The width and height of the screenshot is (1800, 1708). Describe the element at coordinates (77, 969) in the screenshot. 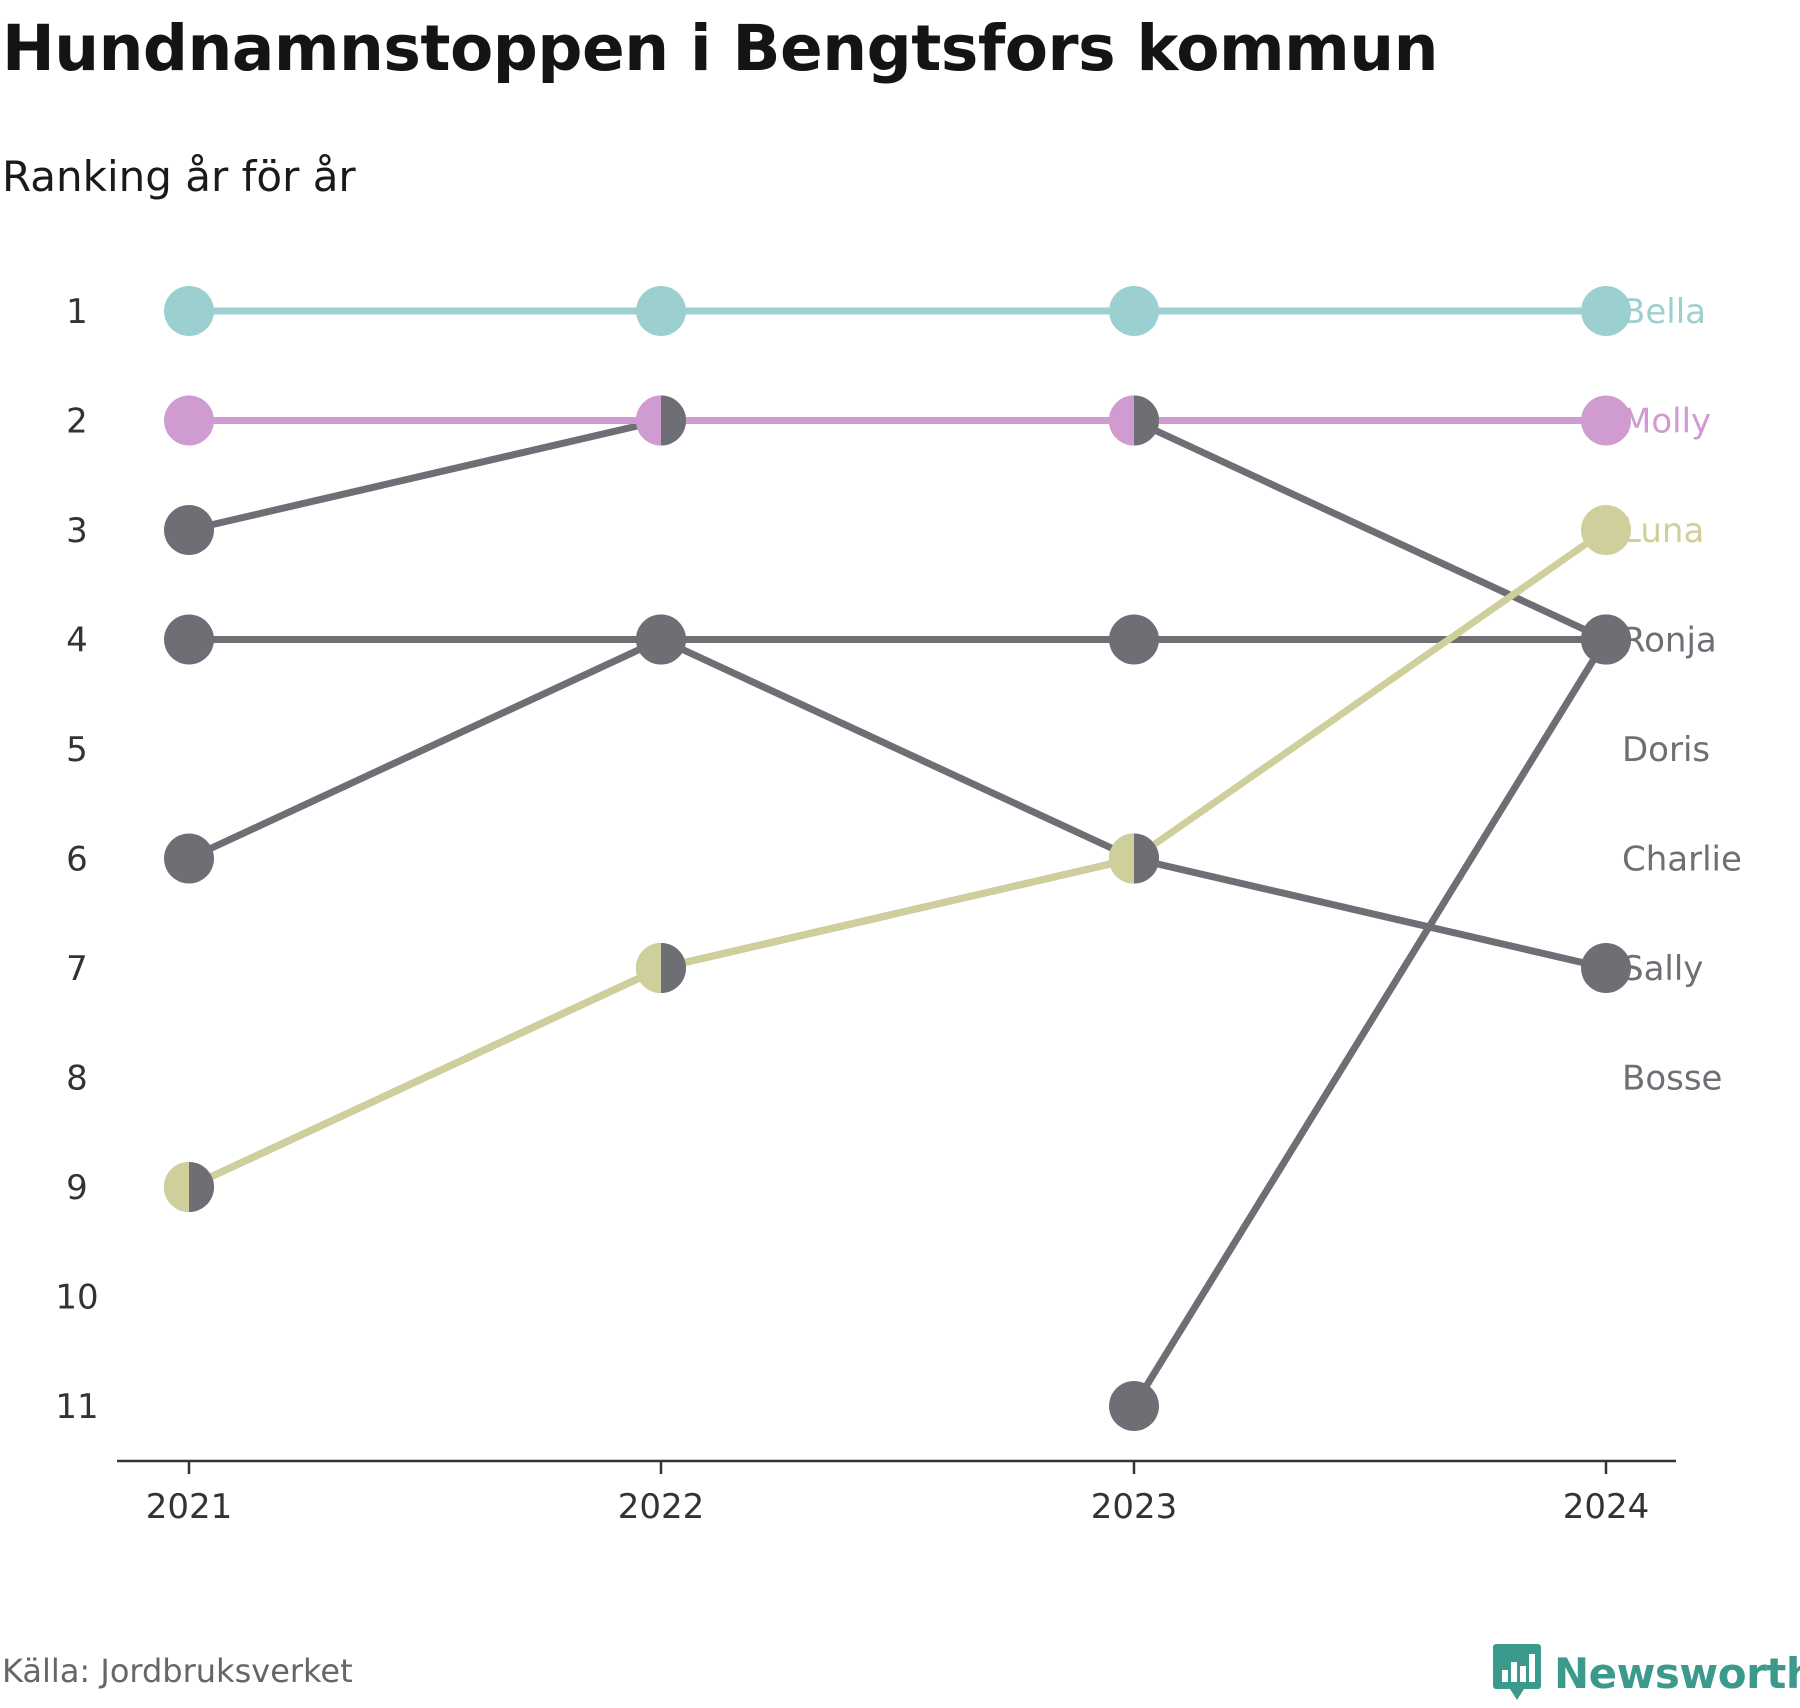

I see `y-tick-label: 7` at that location.